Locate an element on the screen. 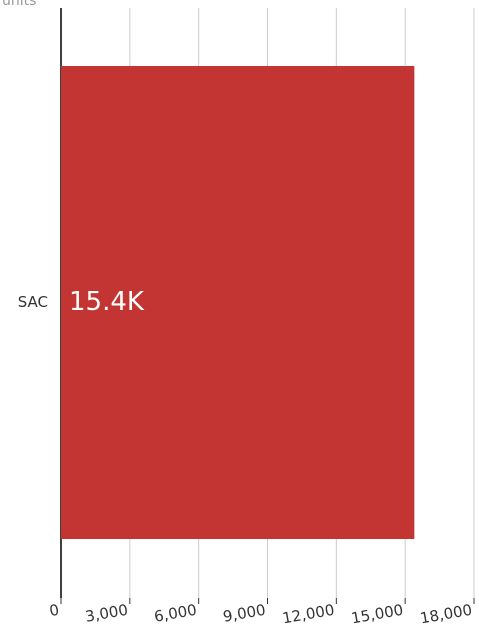  x-tick-label: 9,000 is located at coordinates (244, 613).